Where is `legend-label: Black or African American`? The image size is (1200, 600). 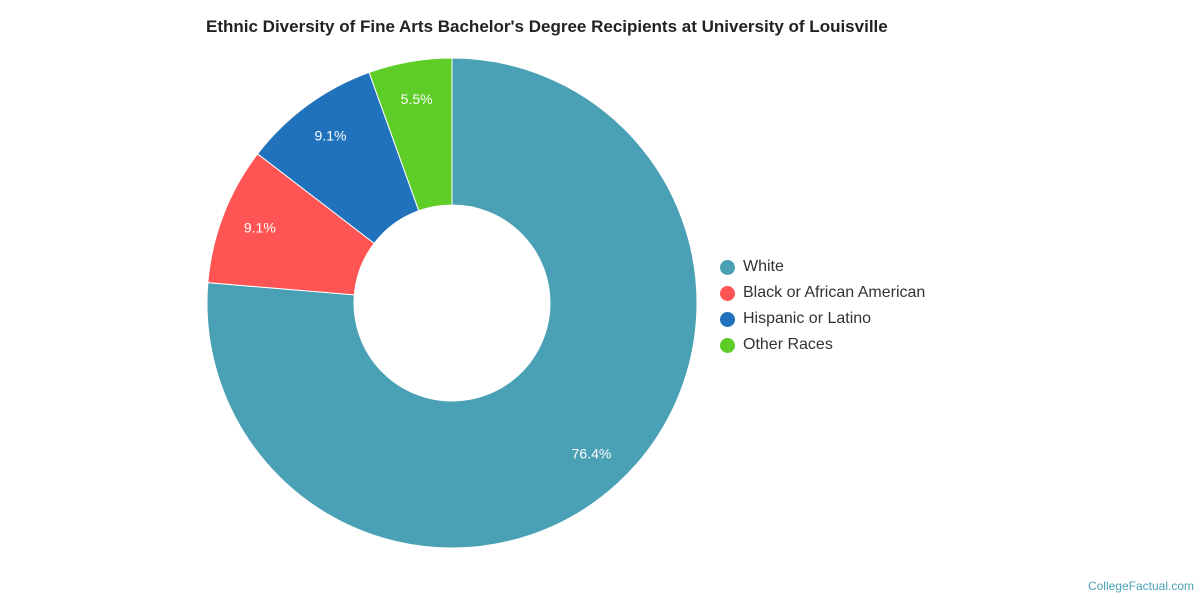
legend-label: Black or African American is located at coordinates (834, 292).